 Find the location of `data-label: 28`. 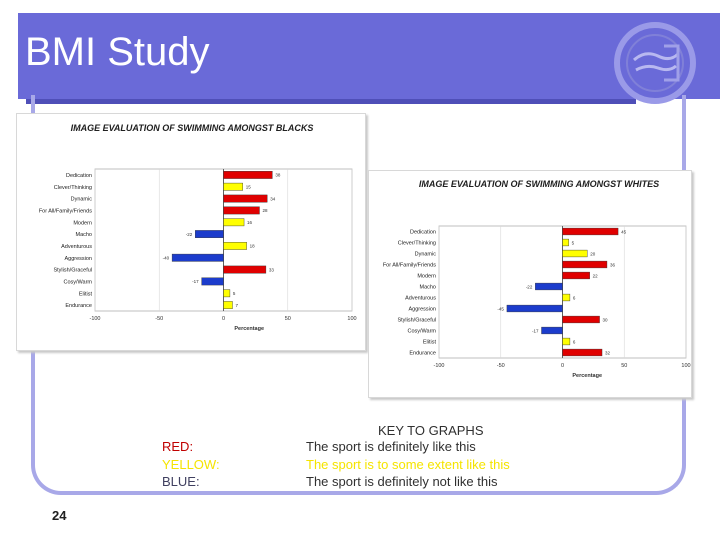

data-label: 28 is located at coordinates (265, 210).